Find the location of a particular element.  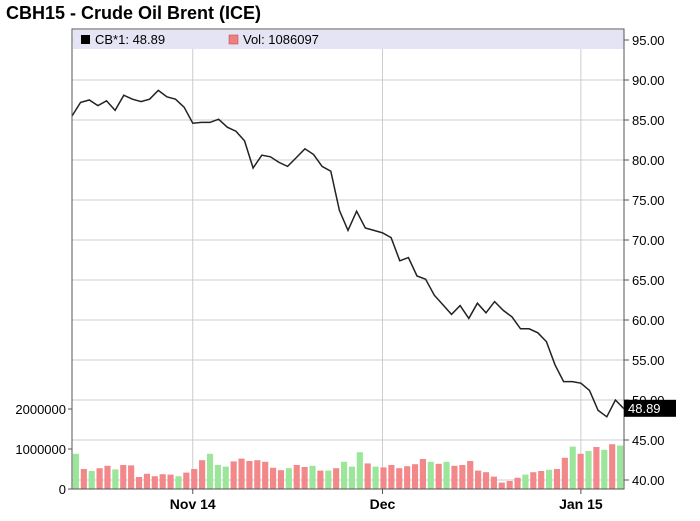

volume-bars is located at coordinates (348, 466).